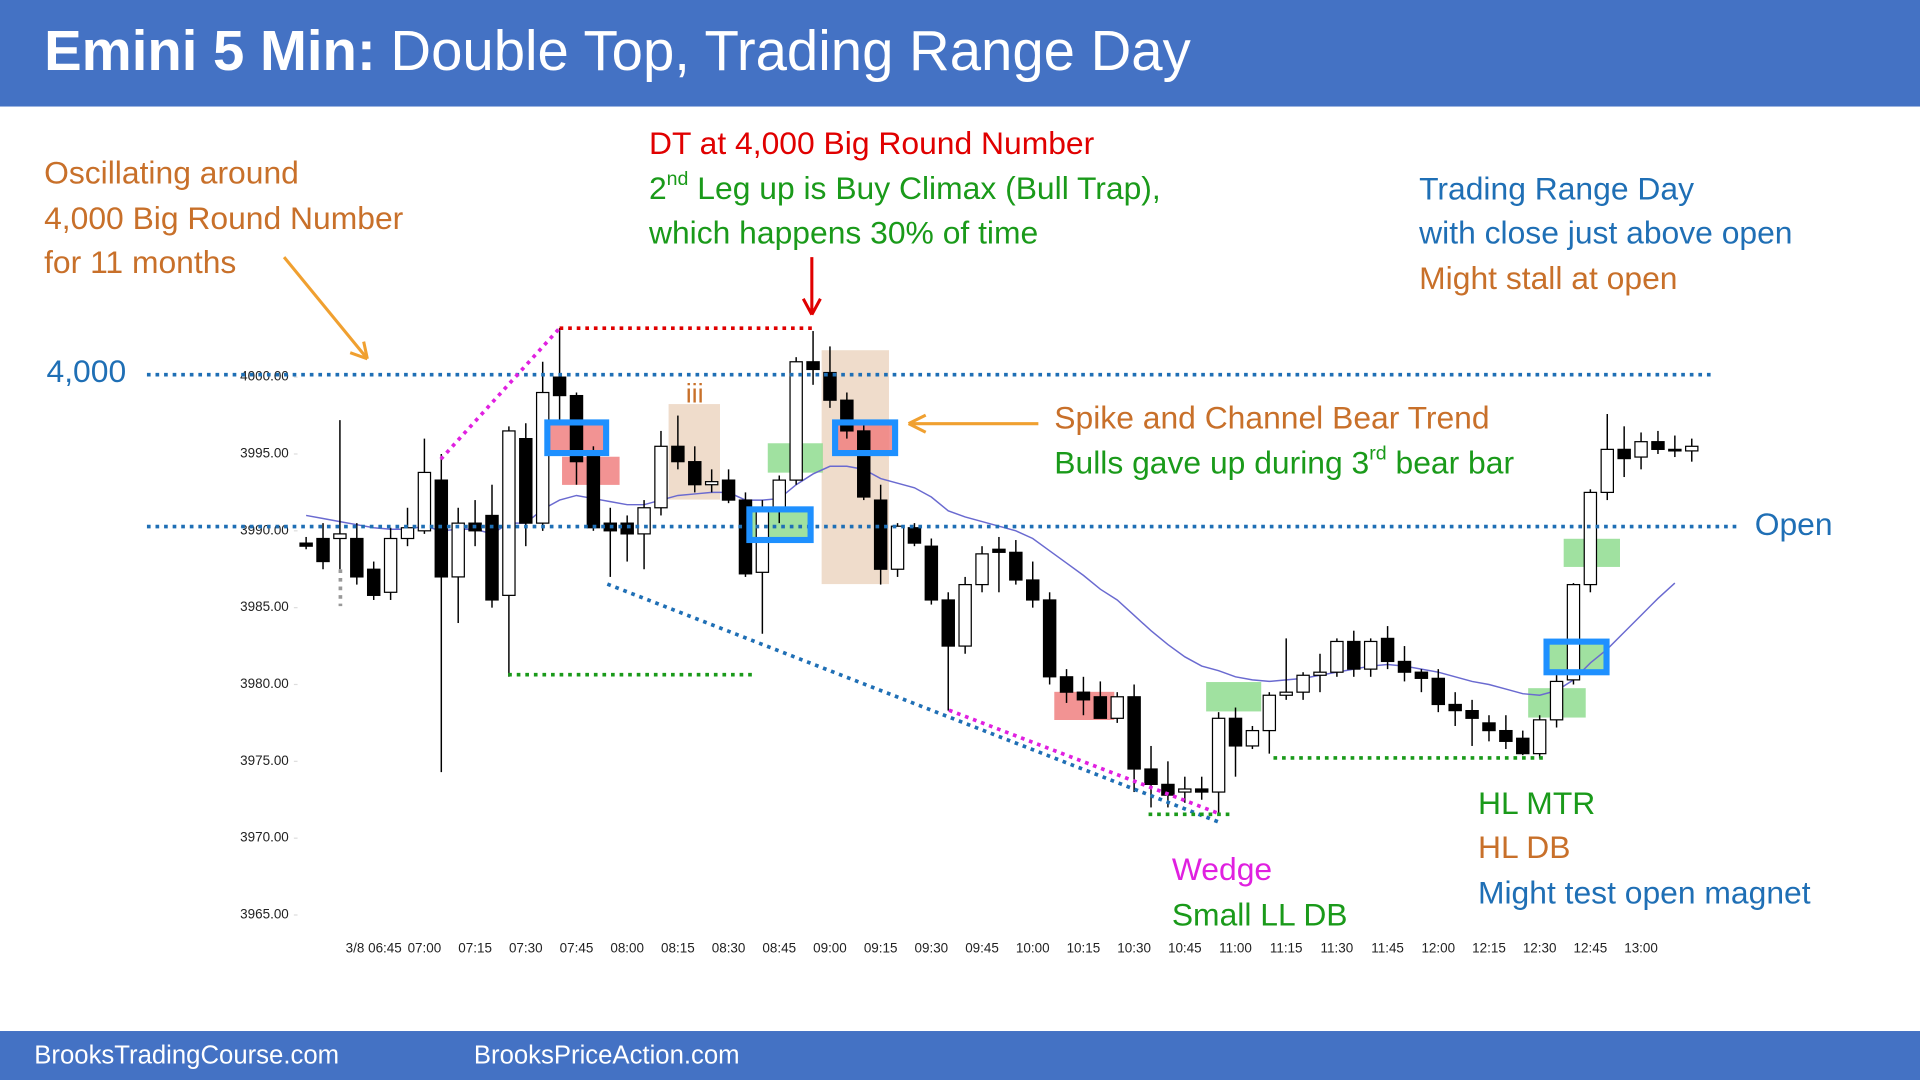  I want to click on x-tick-label: 11:00, so click(1235, 948).